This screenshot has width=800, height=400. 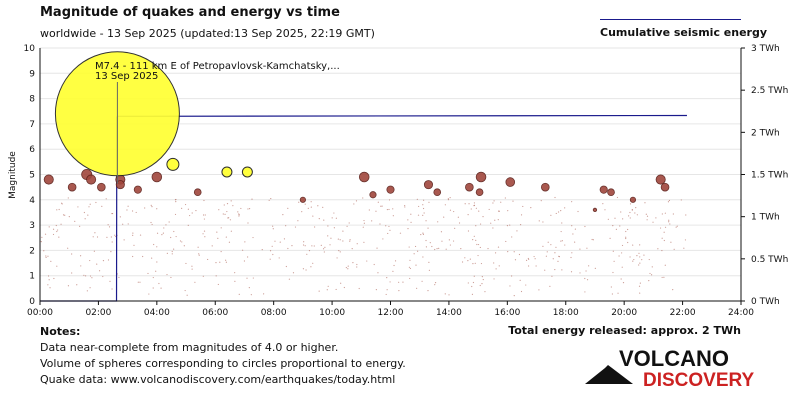 I want to click on y2-tick-label: 2.5 TWh, so click(x=769, y=91).